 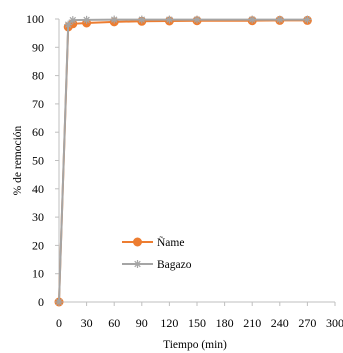 I want to click on y-tick-label: 40, so click(x=38, y=189).